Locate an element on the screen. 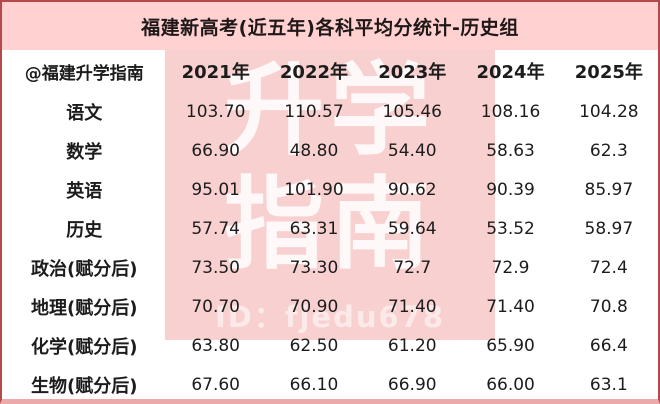 The image size is (660, 404). watermark-line1: 升学 is located at coordinates (330, 110).